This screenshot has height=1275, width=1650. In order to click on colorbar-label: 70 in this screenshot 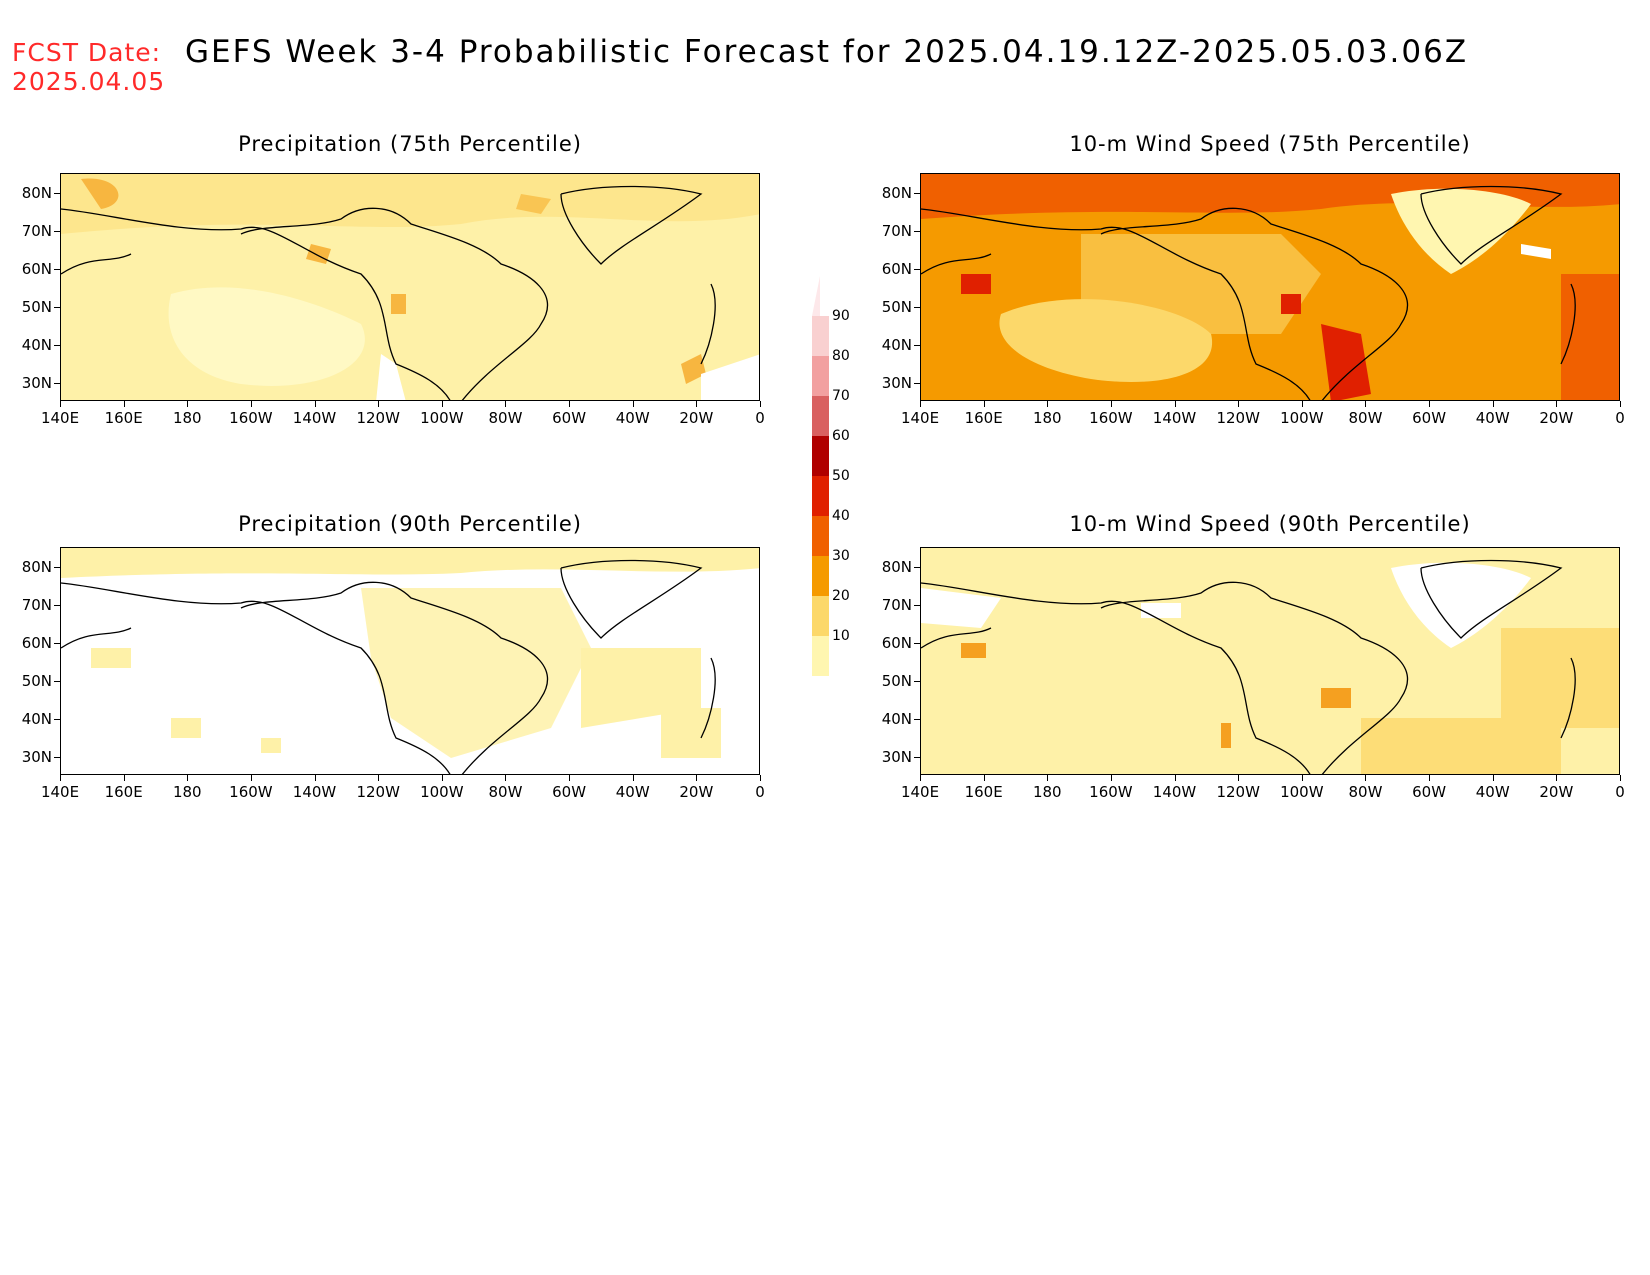, I will do `click(841, 396)`.